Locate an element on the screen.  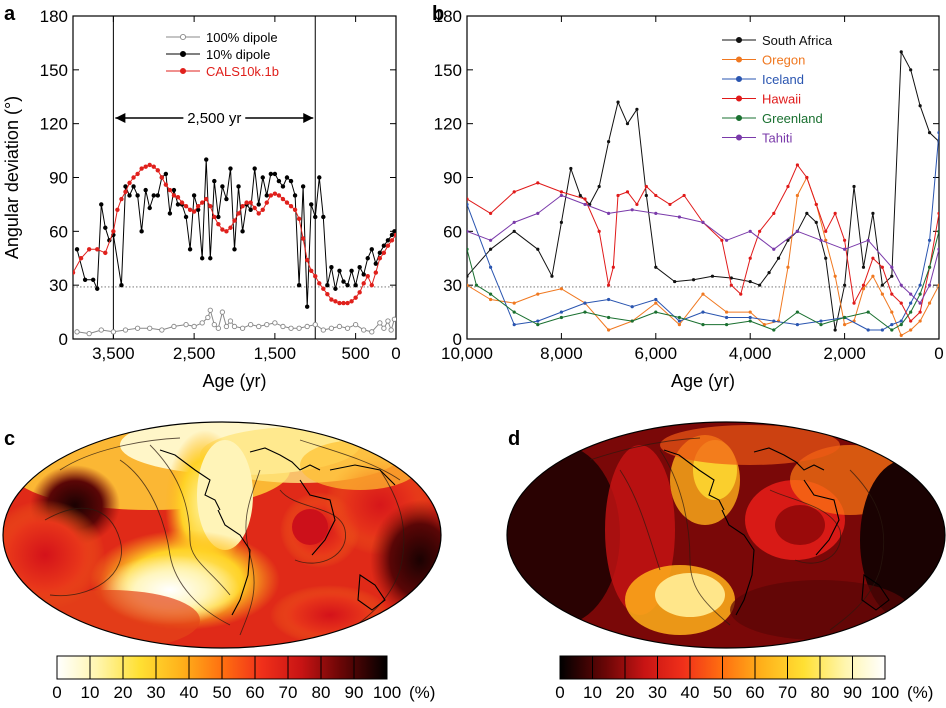
y-tick-label-a: 60 is located at coordinates (58, 231).